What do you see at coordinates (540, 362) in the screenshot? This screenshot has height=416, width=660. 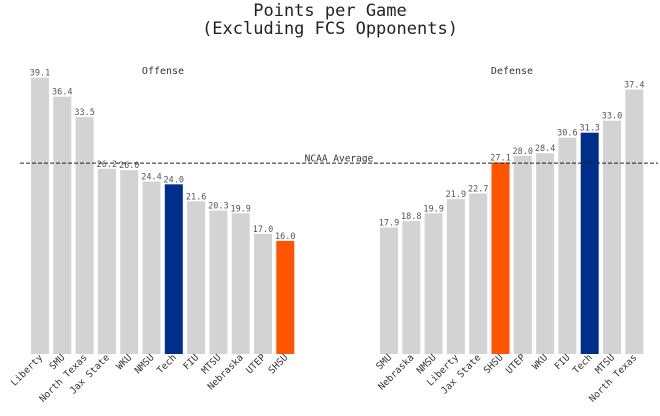 I see `defense-tick-label-wku: WKU` at bounding box center [540, 362].